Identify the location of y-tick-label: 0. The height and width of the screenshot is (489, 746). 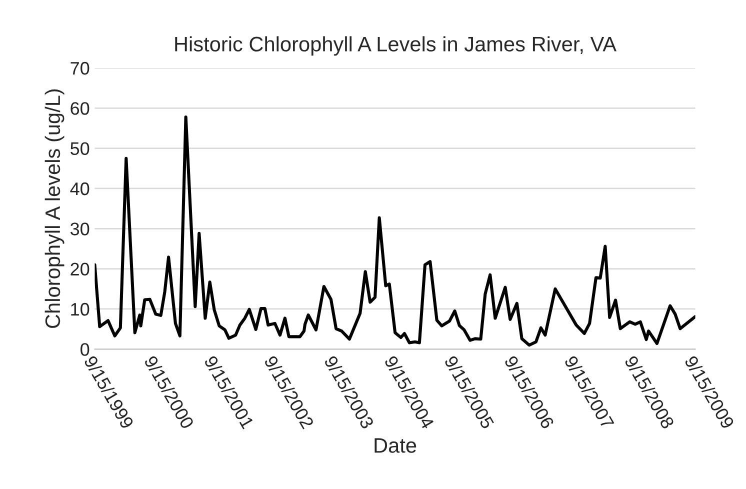
(85, 349).